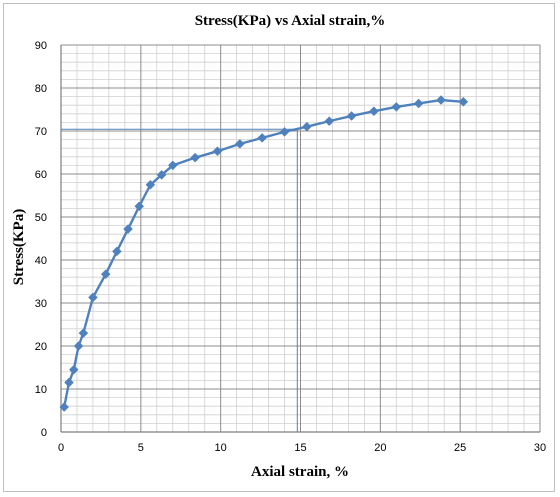 This screenshot has height=497, width=560. I want to click on x-axis-label: Axial strain, %, so click(300, 472).